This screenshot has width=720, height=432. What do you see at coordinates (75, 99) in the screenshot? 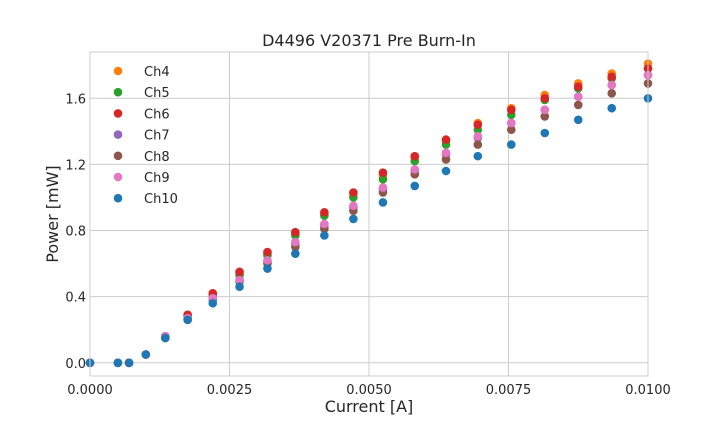
I see `y-tick-label: 1.6` at bounding box center [75, 99].